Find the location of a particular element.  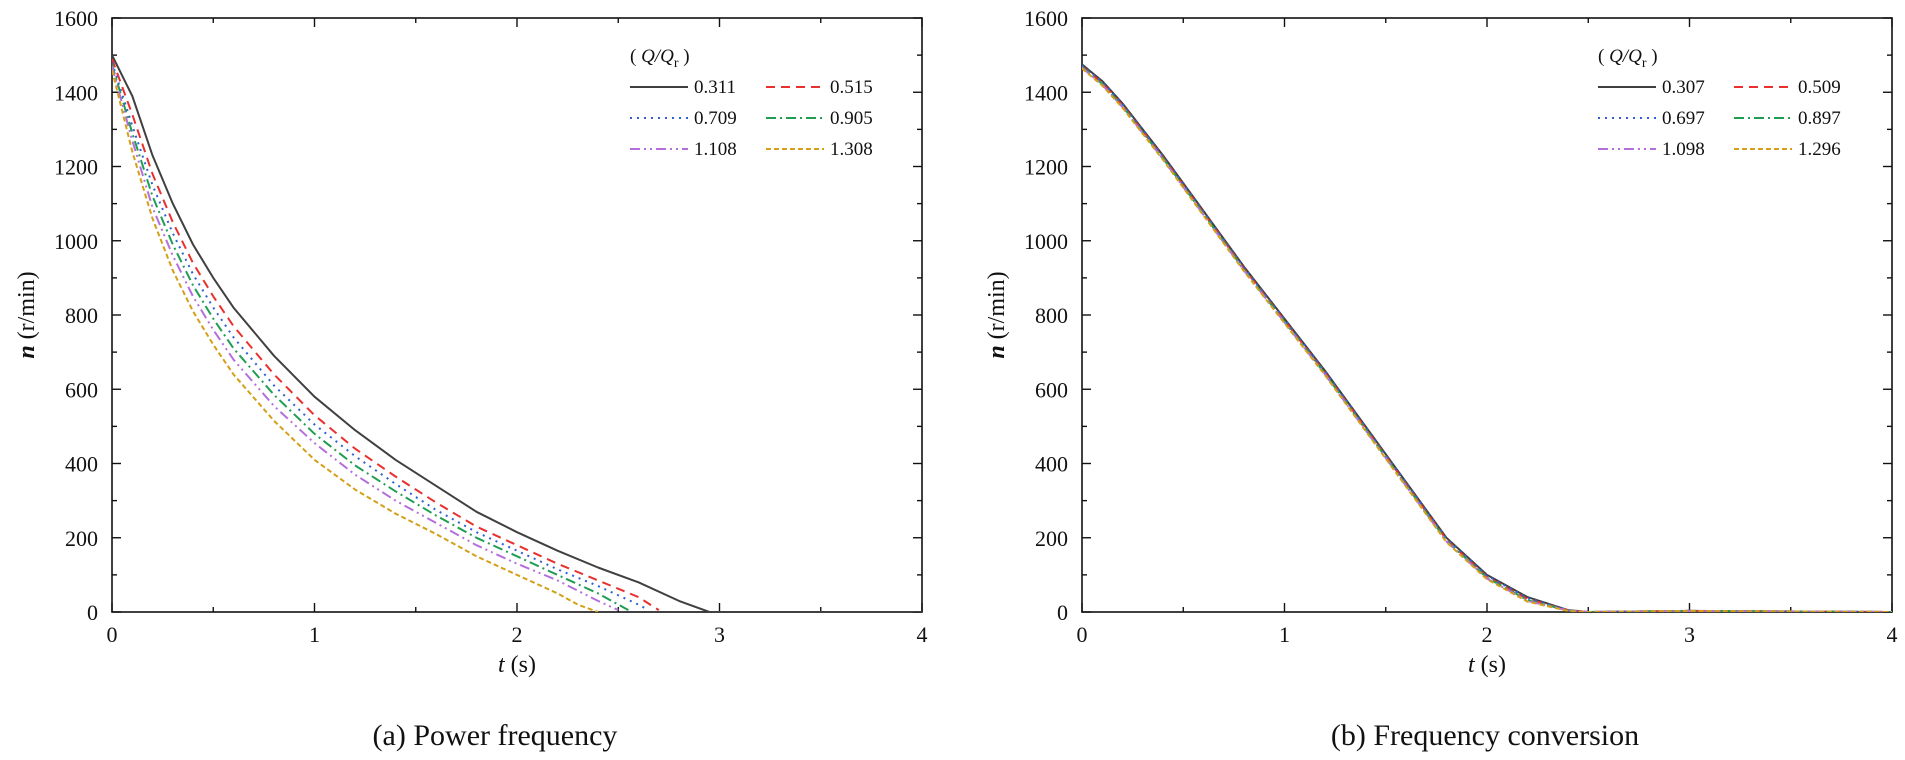

legend-label: 0.307 is located at coordinates (1683, 87).